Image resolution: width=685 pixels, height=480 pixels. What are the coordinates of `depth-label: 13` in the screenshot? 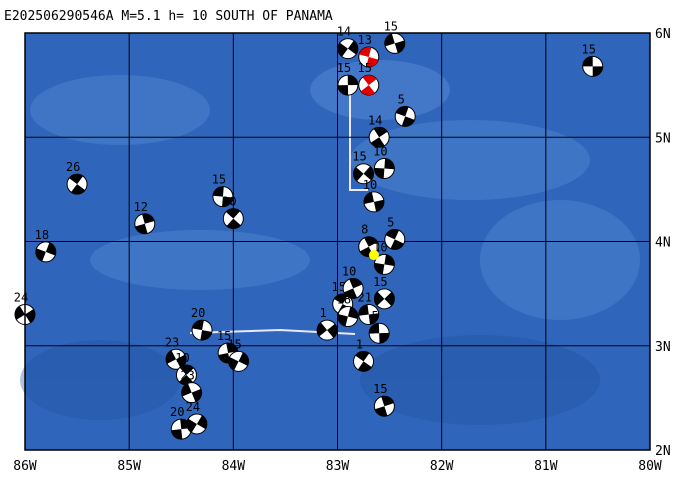 It's located at (365, 40).